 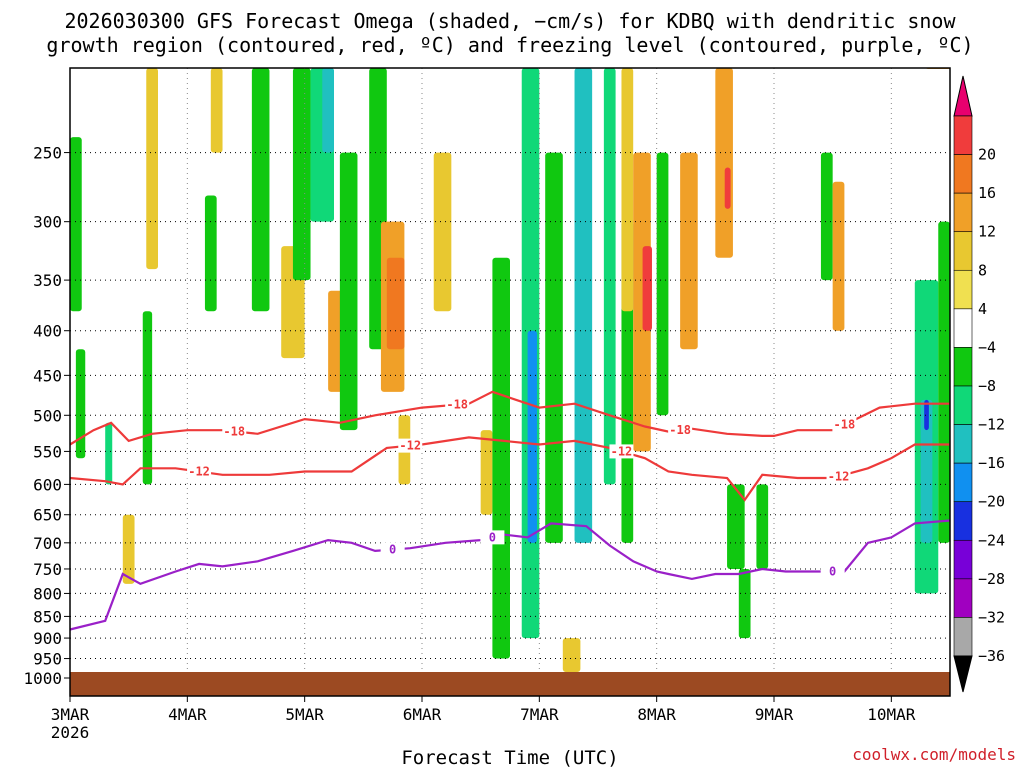 What do you see at coordinates (963, 96) in the screenshot?
I see `colorbar-top-arrow` at bounding box center [963, 96].